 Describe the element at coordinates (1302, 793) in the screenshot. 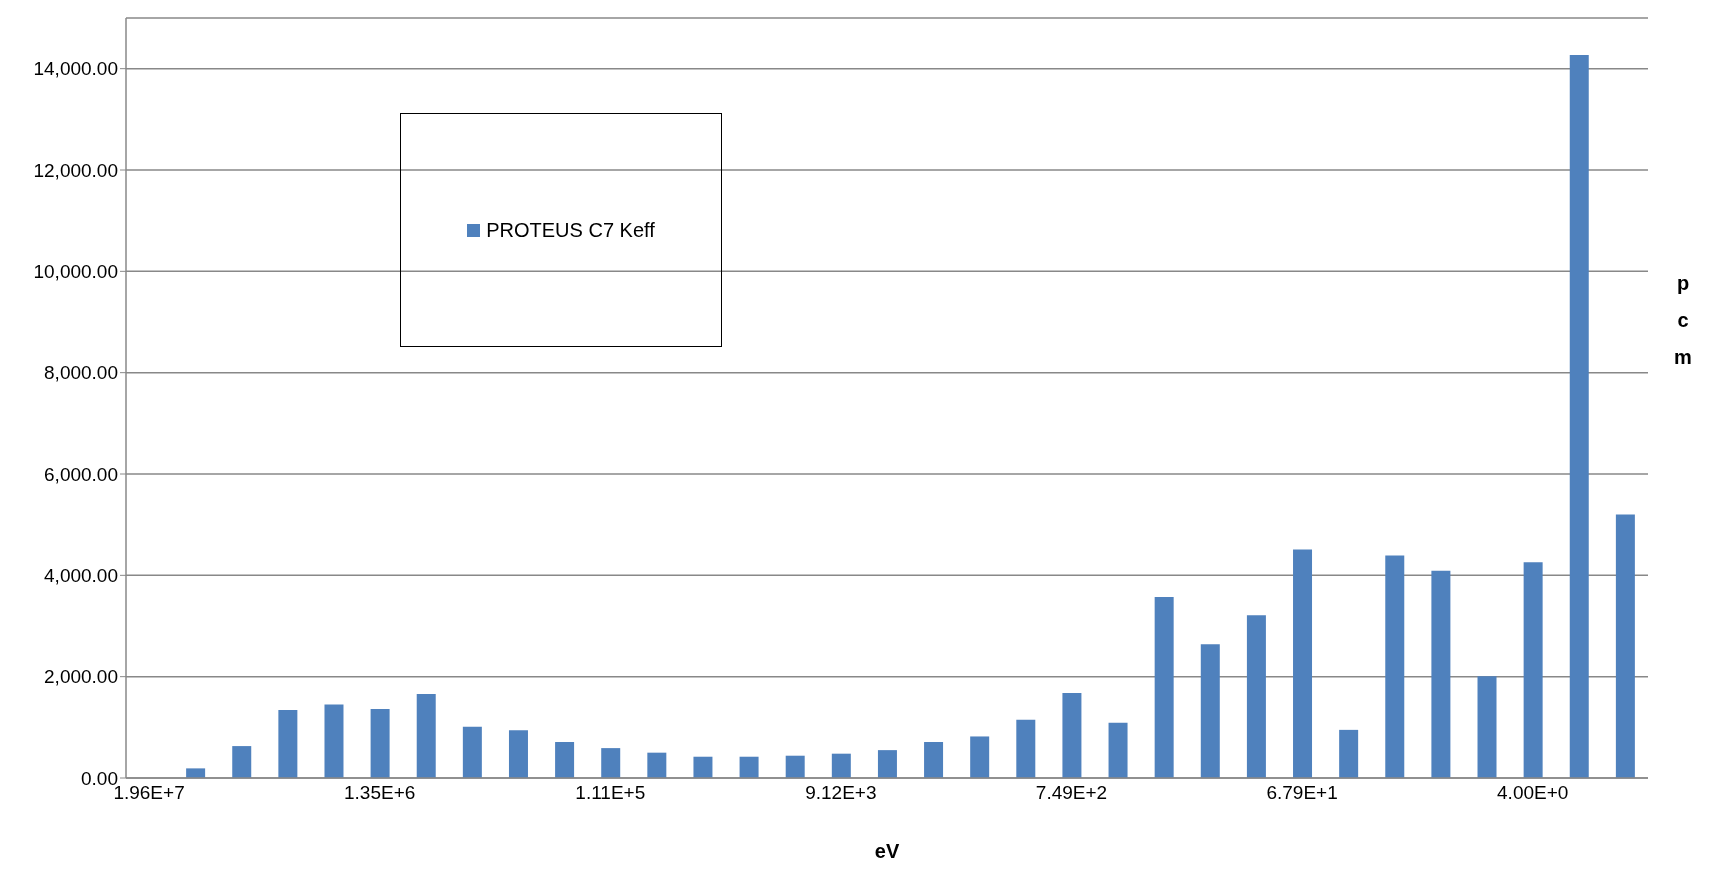

I see `x-tick-label: 6.79E+1` at that location.